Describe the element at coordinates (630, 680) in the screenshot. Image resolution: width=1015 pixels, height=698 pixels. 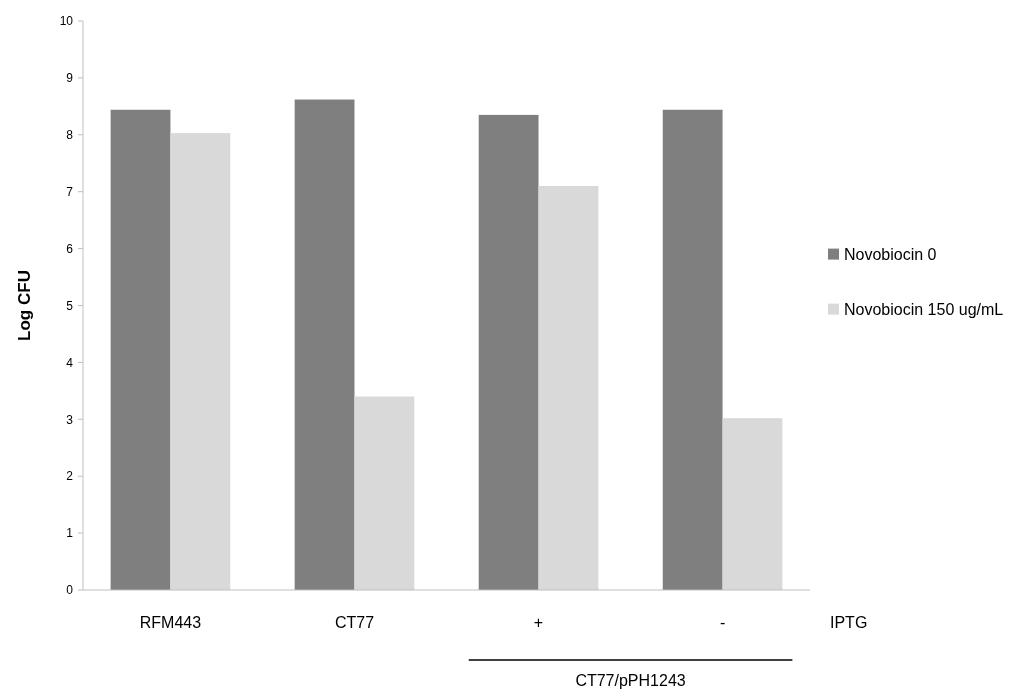
I see `text: CT77/pPH1243` at that location.